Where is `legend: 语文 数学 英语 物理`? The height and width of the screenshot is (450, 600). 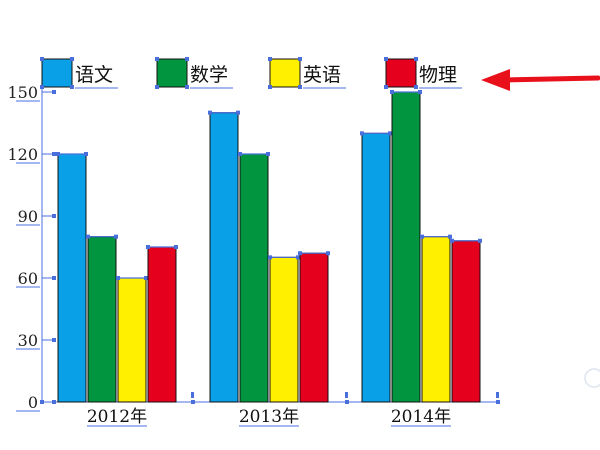
legend: 语文 数学 英语 物理 is located at coordinates (251, 73).